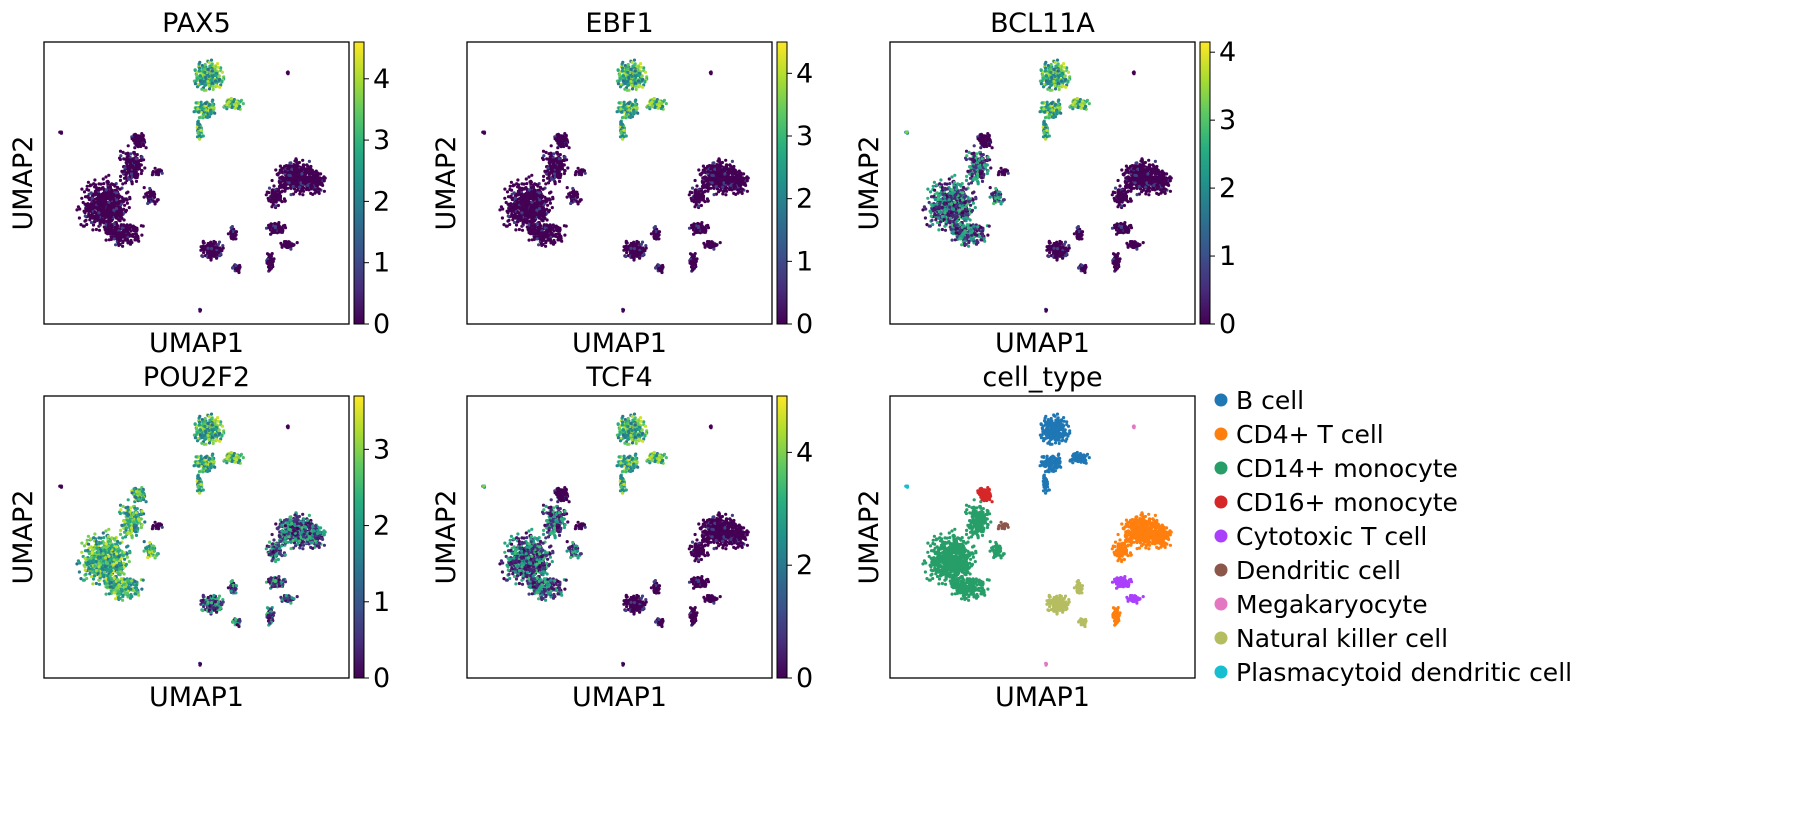  Describe the element at coordinates (381, 201) in the screenshot. I see `colorbar-tick-label: 2` at that location.